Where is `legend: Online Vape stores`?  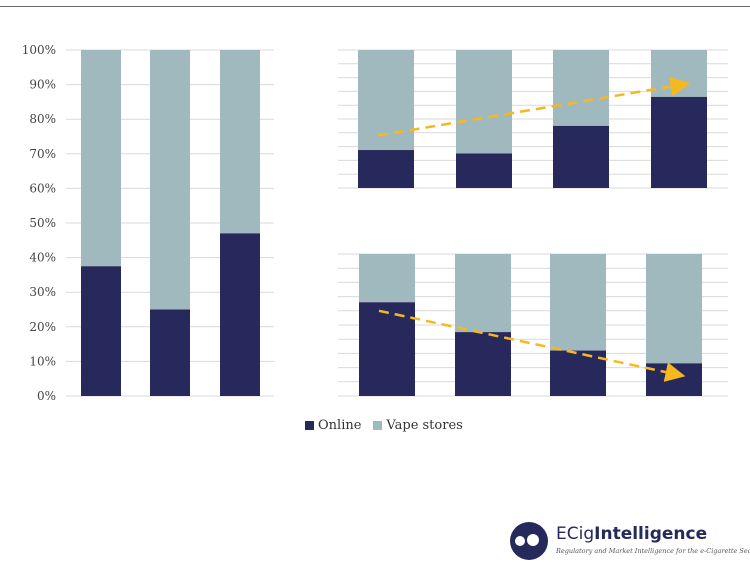 legend: Online Vape stores is located at coordinates (387, 425).